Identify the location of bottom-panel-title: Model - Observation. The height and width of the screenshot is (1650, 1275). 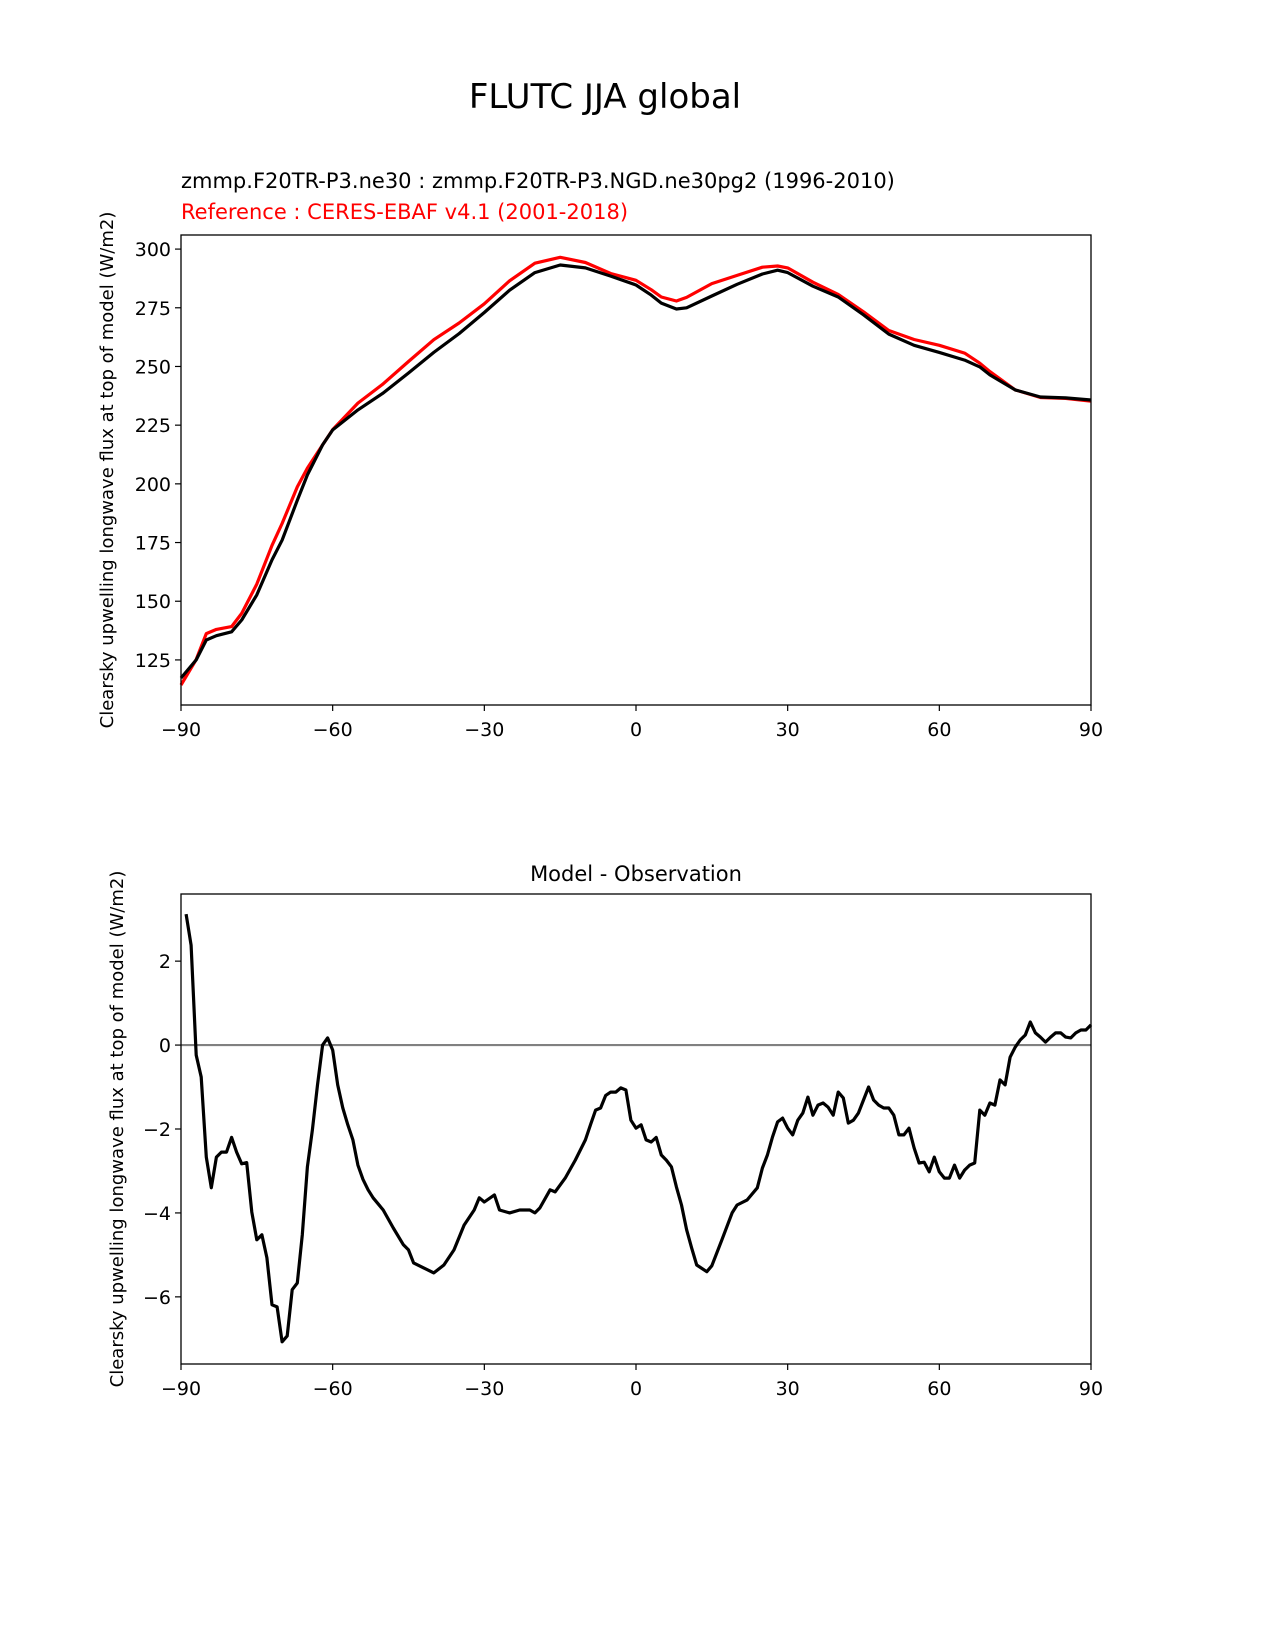
(636, 874).